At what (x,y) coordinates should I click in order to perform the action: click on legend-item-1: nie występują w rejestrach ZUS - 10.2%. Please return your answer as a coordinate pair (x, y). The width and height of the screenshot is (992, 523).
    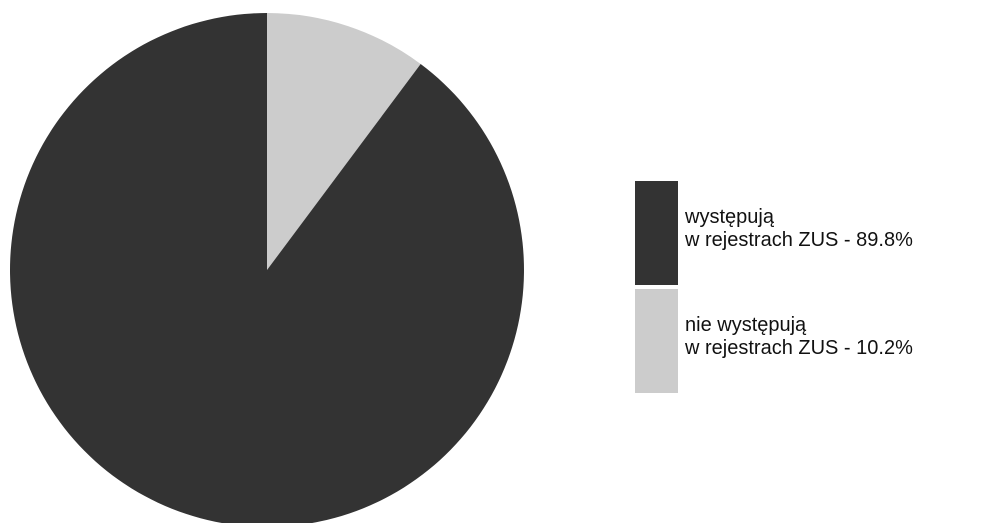
    Looking at the image, I should click on (812, 341).